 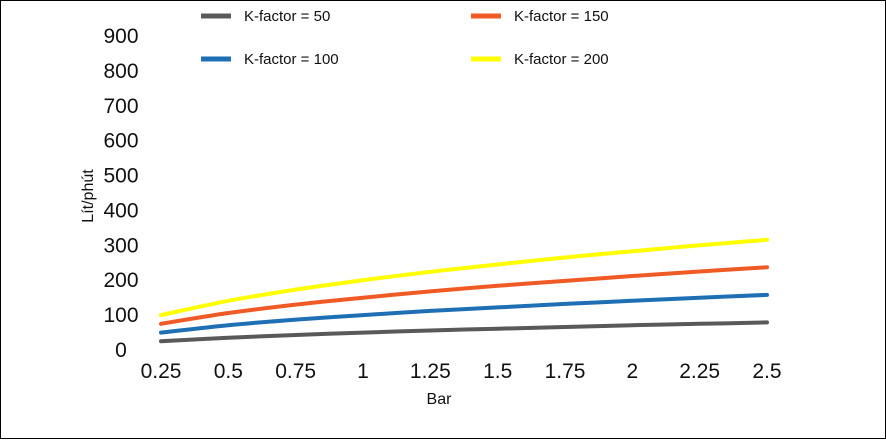 What do you see at coordinates (699, 371) in the screenshot?
I see `x-tick-label: 2.25` at bounding box center [699, 371].